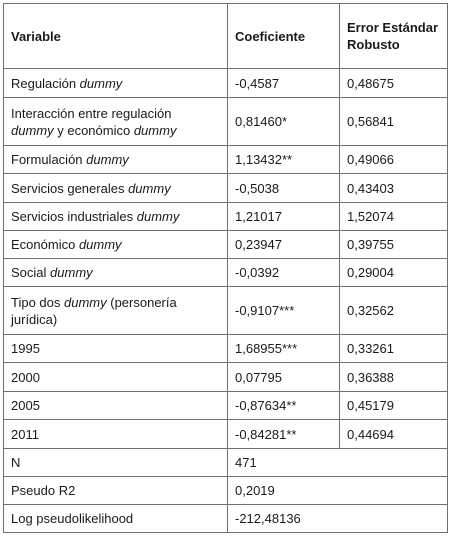 The width and height of the screenshot is (451, 538). Describe the element at coordinates (283, 244) in the screenshot. I see `coefficient-cell: 0,23947` at that location.